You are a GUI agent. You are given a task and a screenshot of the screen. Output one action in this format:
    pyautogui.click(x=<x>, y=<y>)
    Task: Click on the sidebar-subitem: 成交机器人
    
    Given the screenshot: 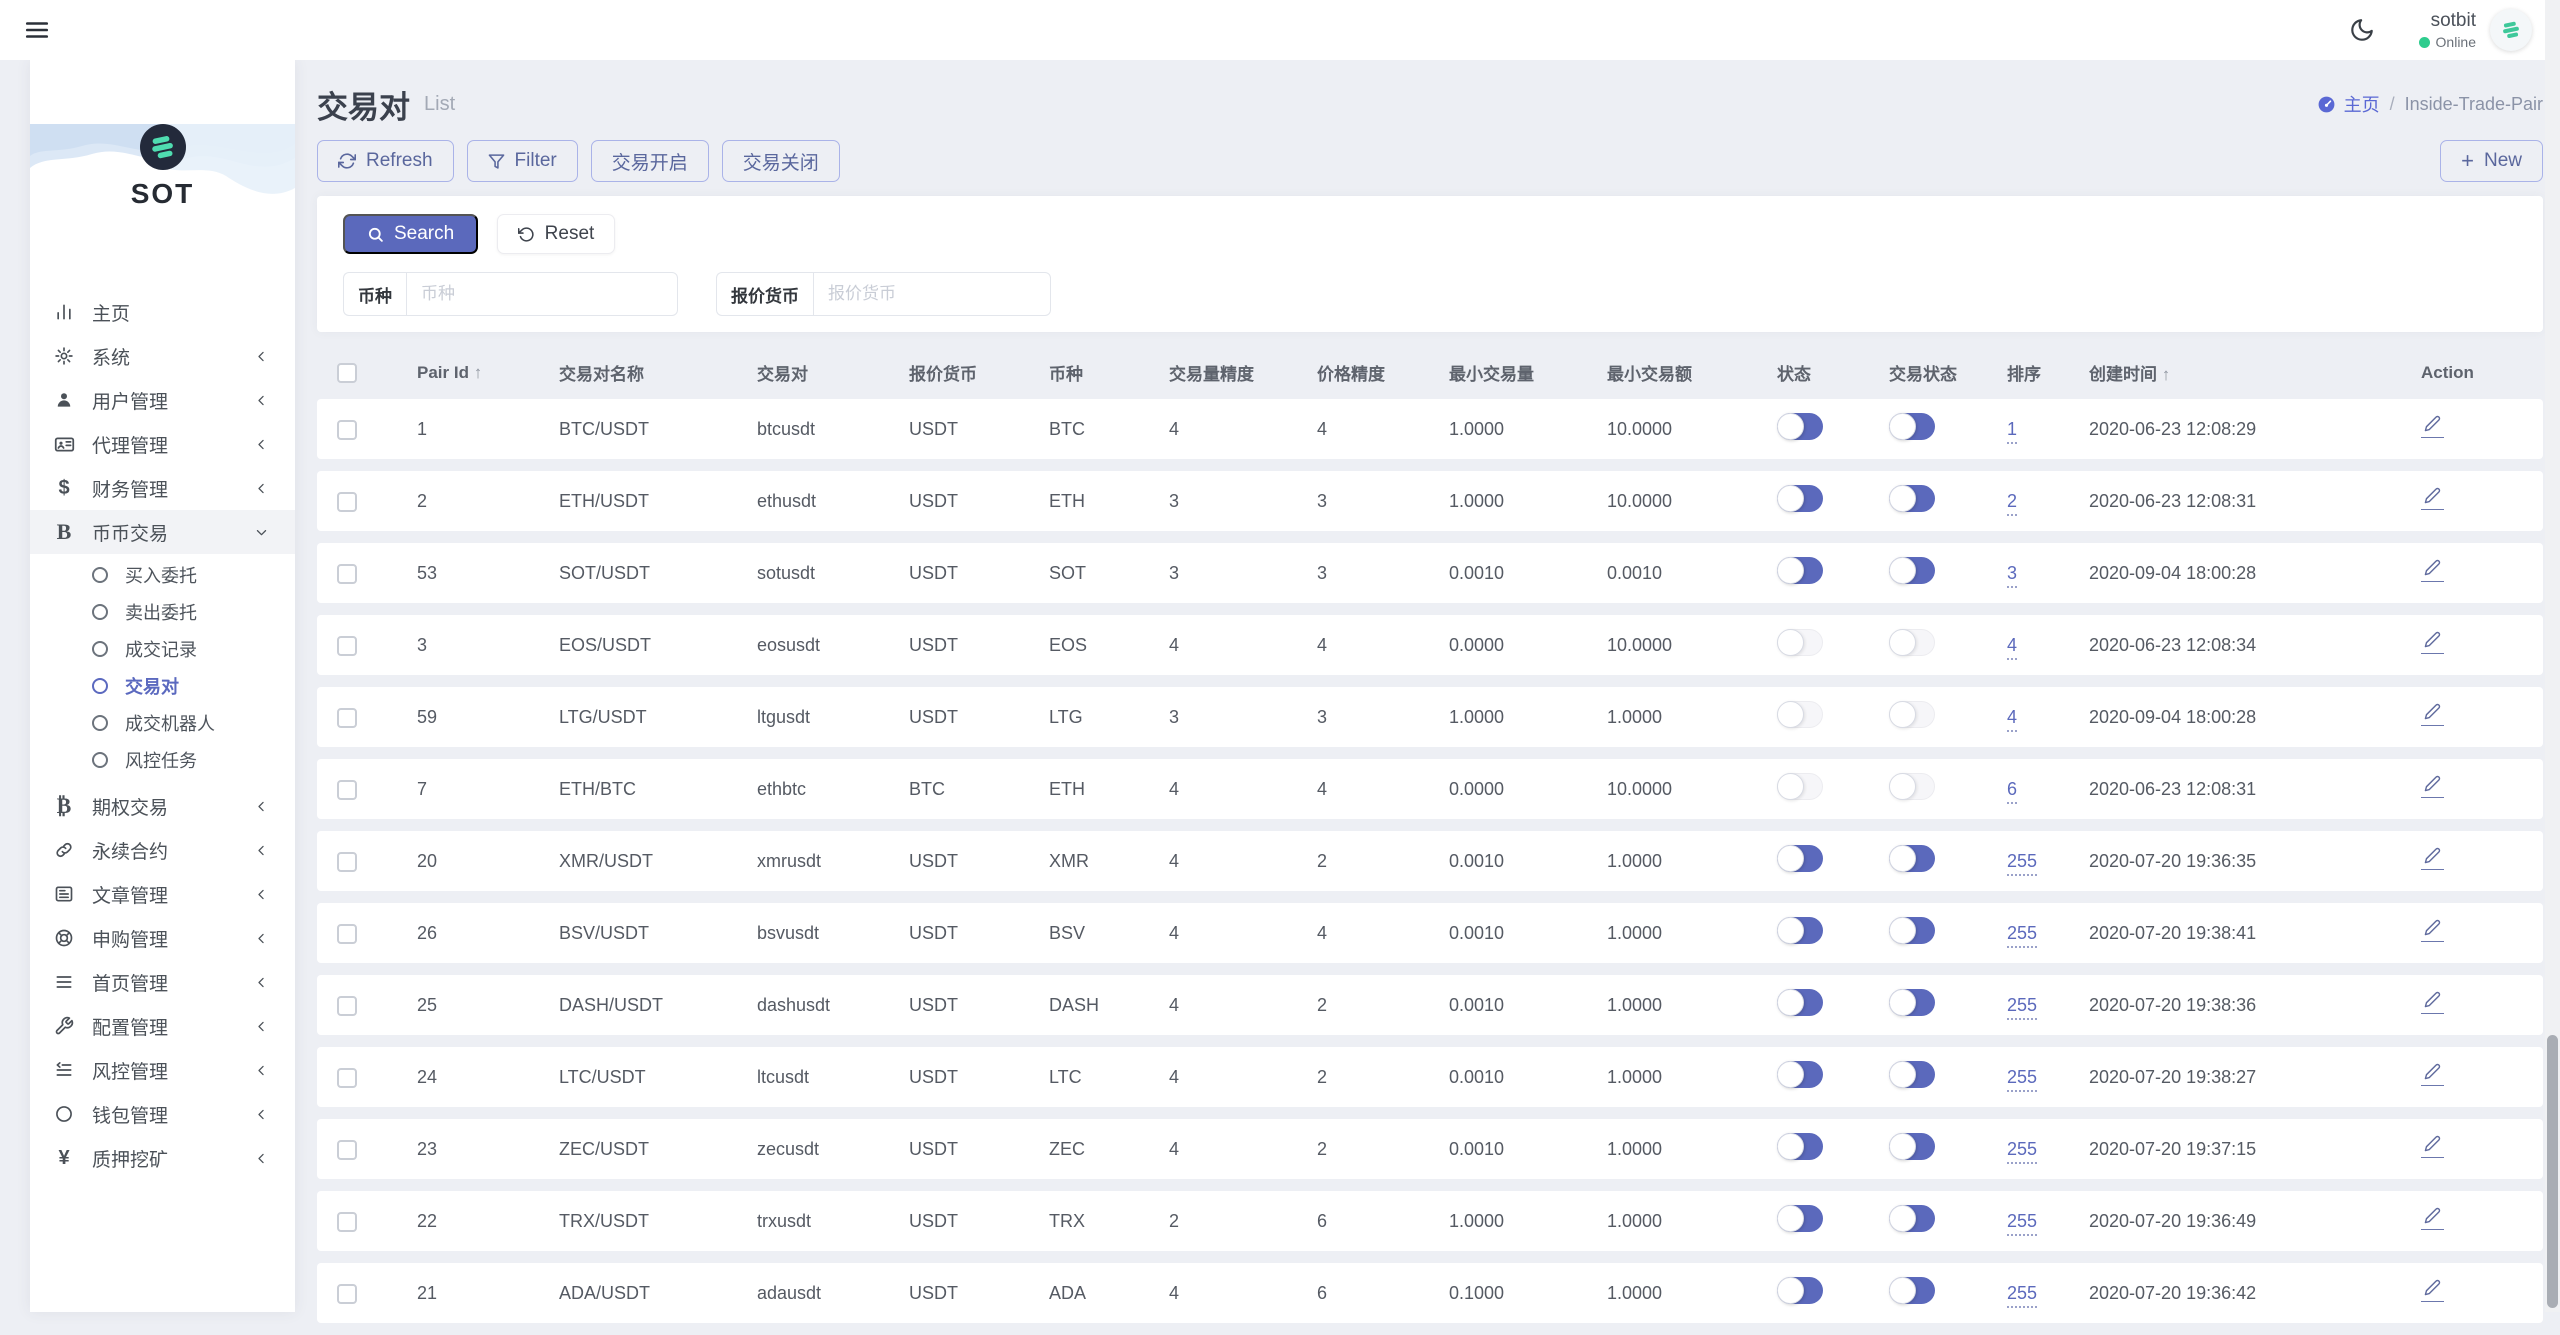 What is the action you would take?
    pyautogui.click(x=162, y=722)
    